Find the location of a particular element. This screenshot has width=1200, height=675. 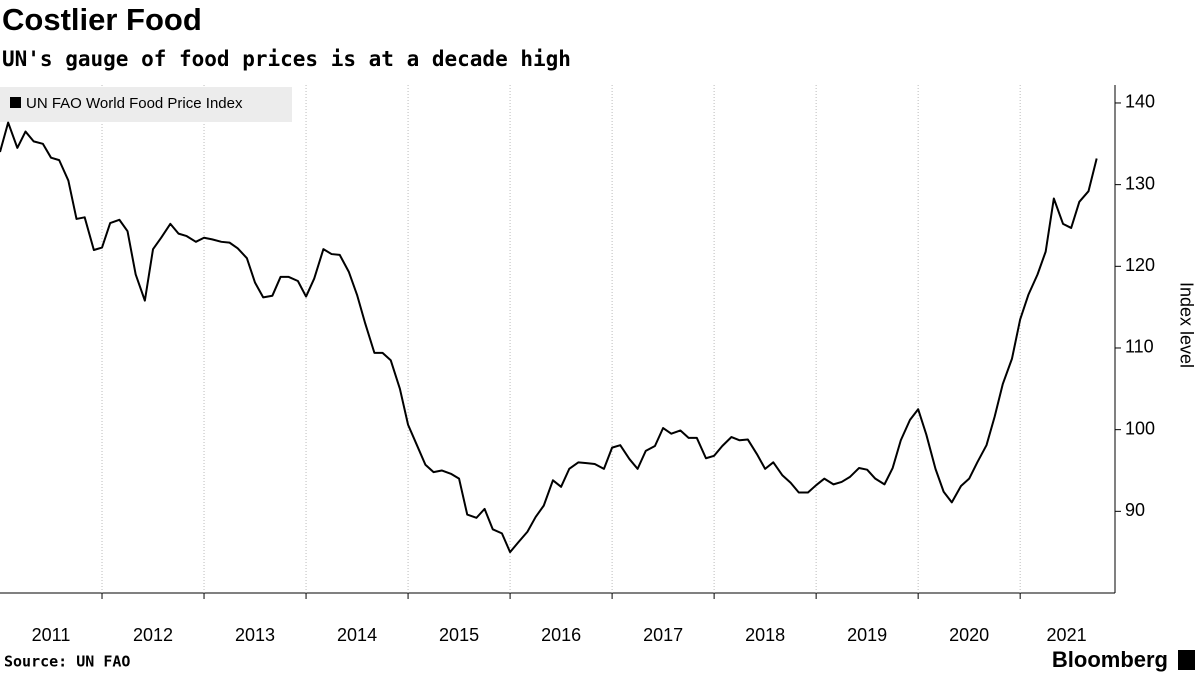

y-tick-label: 140 is located at coordinates (1140, 102).